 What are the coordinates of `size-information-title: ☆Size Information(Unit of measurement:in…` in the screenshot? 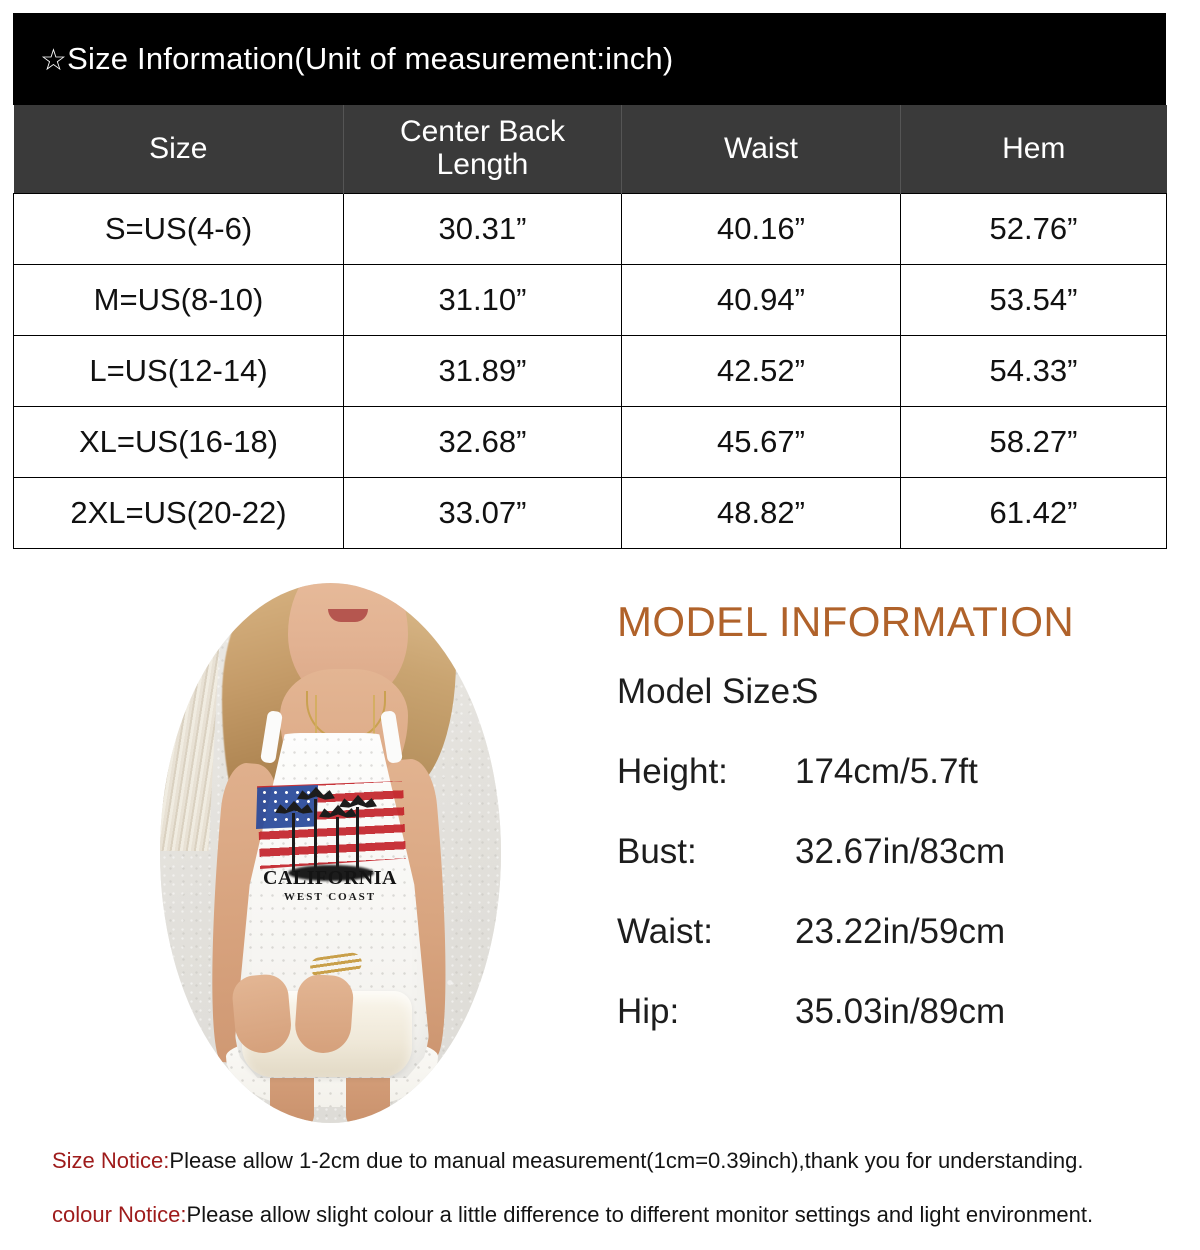 It's located at (343, 59).